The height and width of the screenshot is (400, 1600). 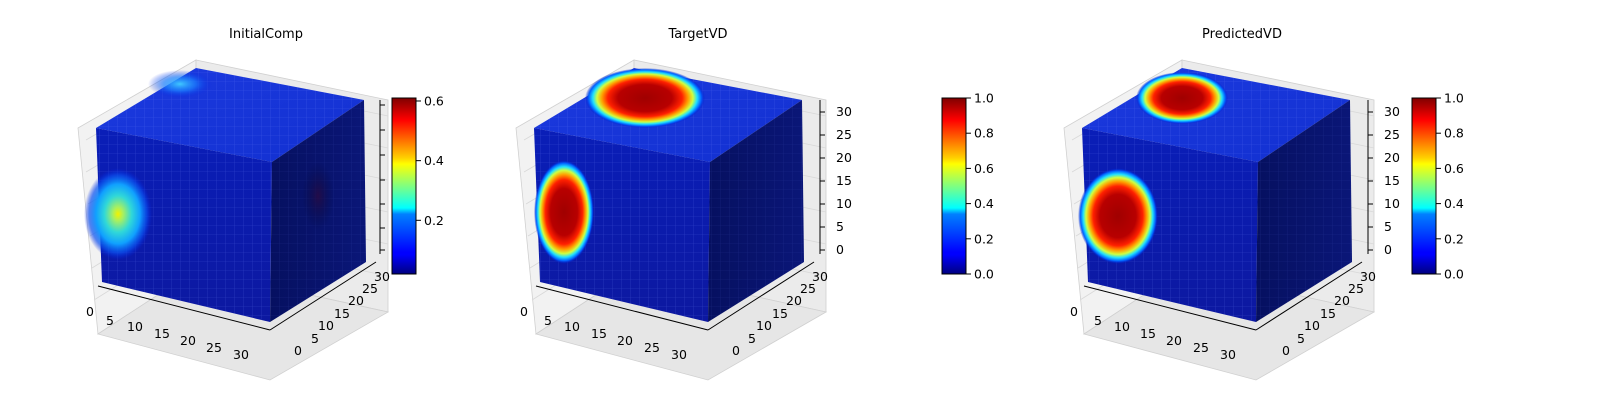 I want to click on colorbar-ticks: 0.2 0.4 0.6, so click(x=430, y=160).